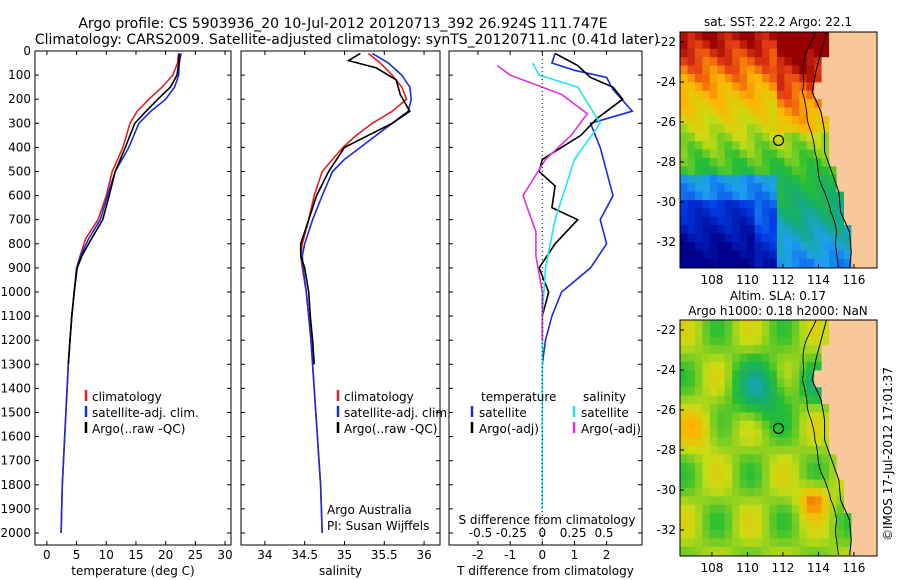 The width and height of the screenshot is (900, 580). What do you see at coordinates (605, 413) in the screenshot?
I see `legend-label: satellite` at bounding box center [605, 413].